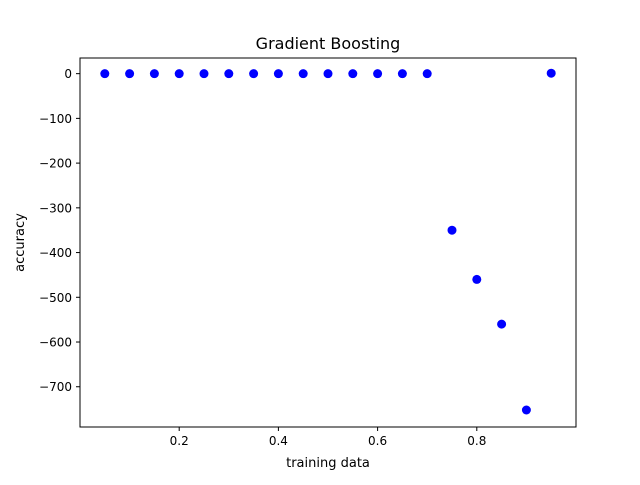 The width and height of the screenshot is (640, 485). I want to click on x-tick-label: 0.8, so click(476, 441).